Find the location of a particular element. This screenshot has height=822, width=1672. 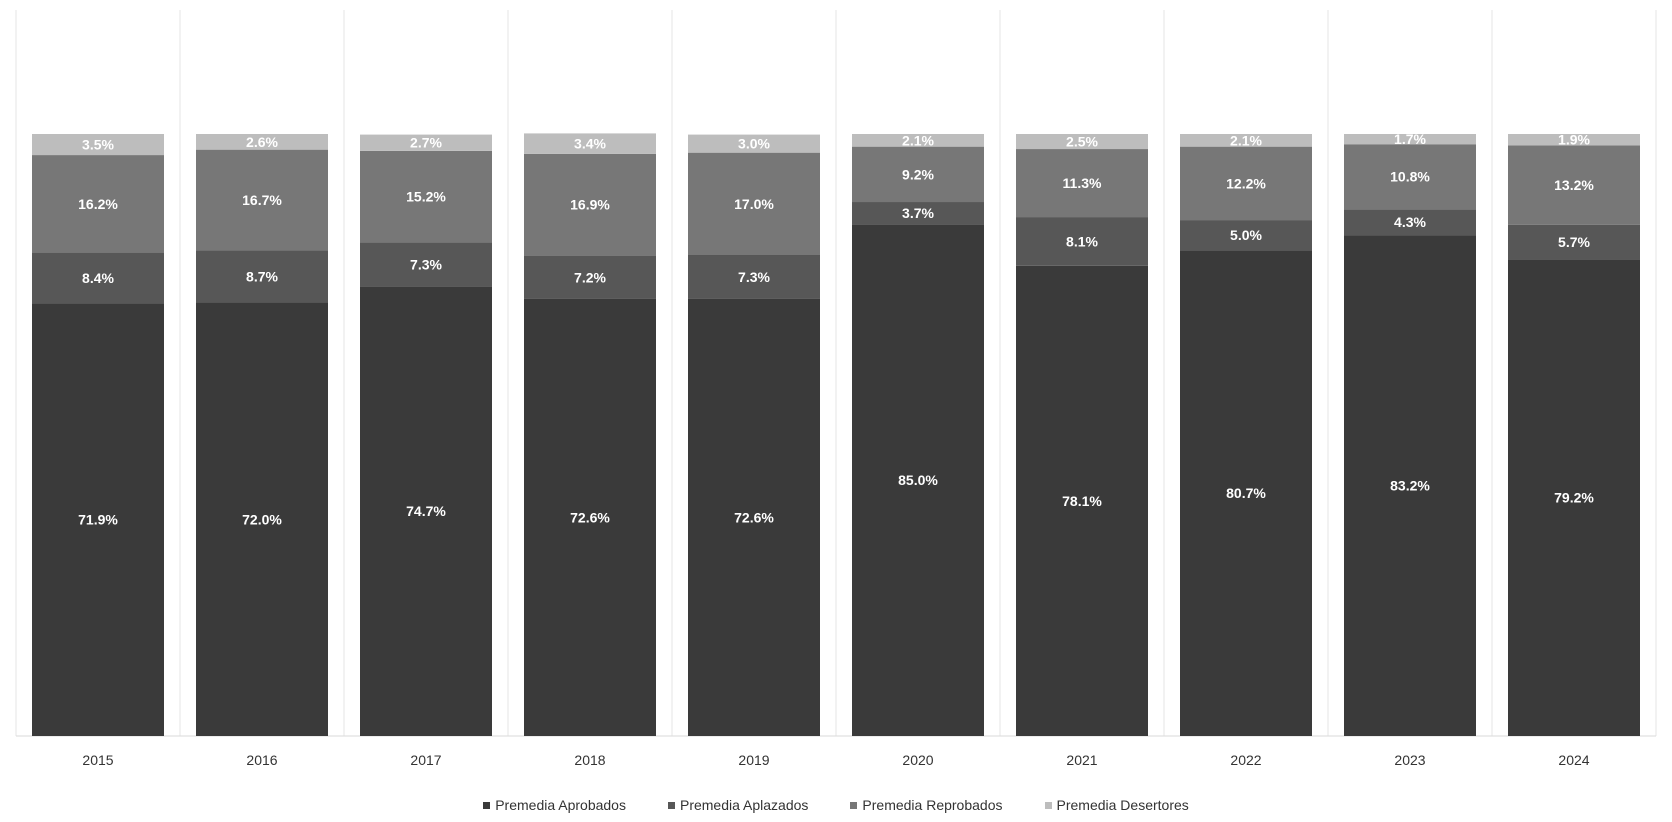

x-tick-label: 2023 is located at coordinates (1409, 760).